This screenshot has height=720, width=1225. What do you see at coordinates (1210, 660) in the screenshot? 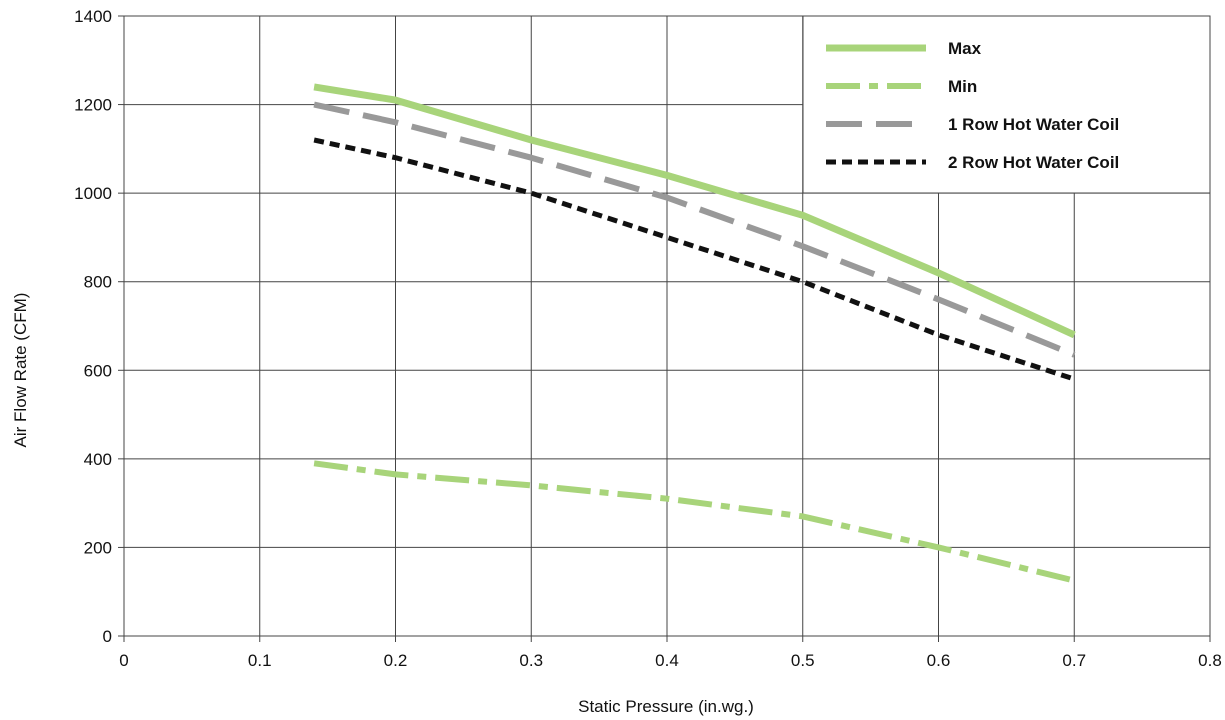
I see `x-tick-label: 0.8` at bounding box center [1210, 660].